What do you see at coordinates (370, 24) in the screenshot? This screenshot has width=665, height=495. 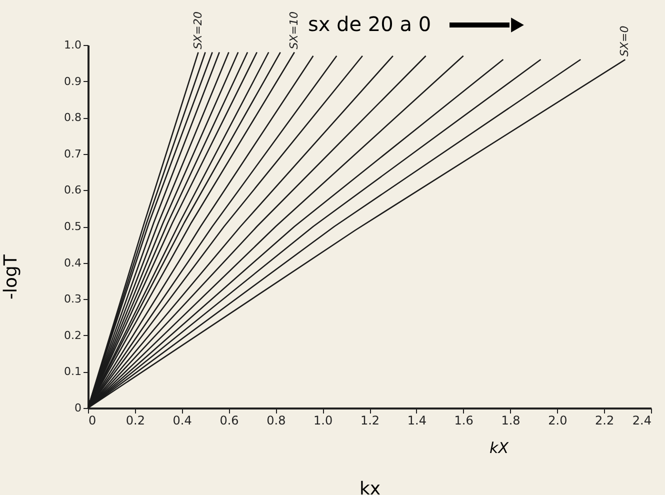 I see `text: sx de 20 a 0` at bounding box center [370, 24].